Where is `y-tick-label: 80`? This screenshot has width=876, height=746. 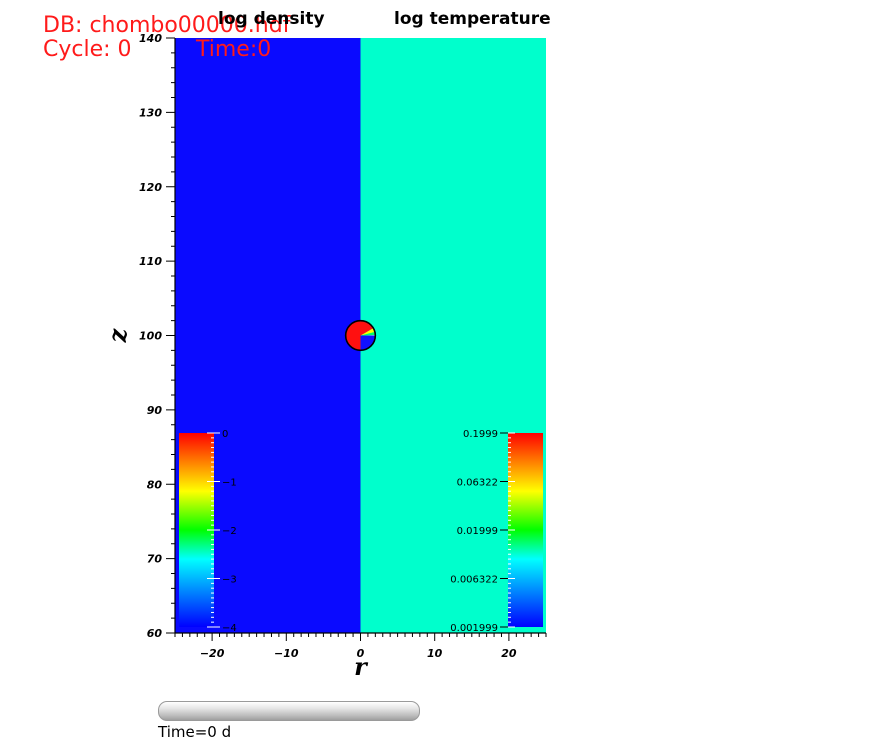 y-tick-label: 80 is located at coordinates (155, 484).